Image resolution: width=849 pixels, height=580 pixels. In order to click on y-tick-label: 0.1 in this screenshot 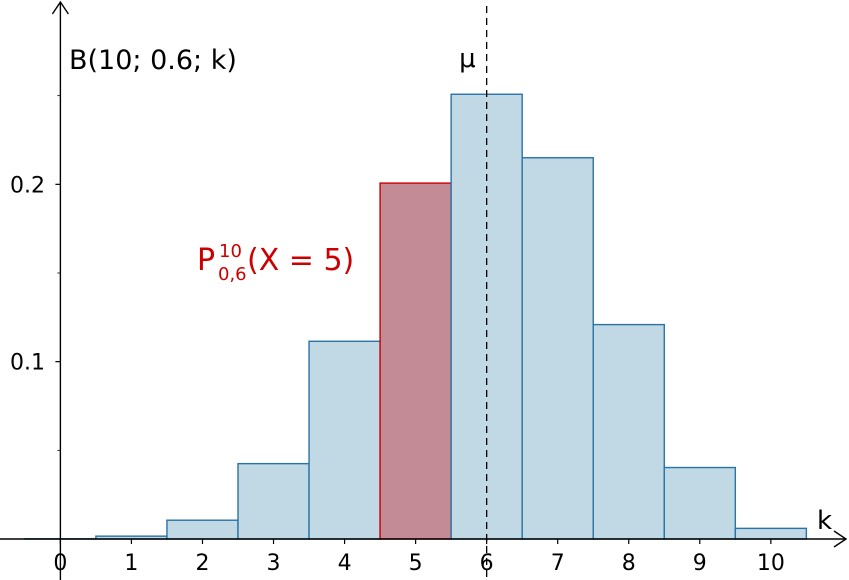, I will do `click(27, 363)`.